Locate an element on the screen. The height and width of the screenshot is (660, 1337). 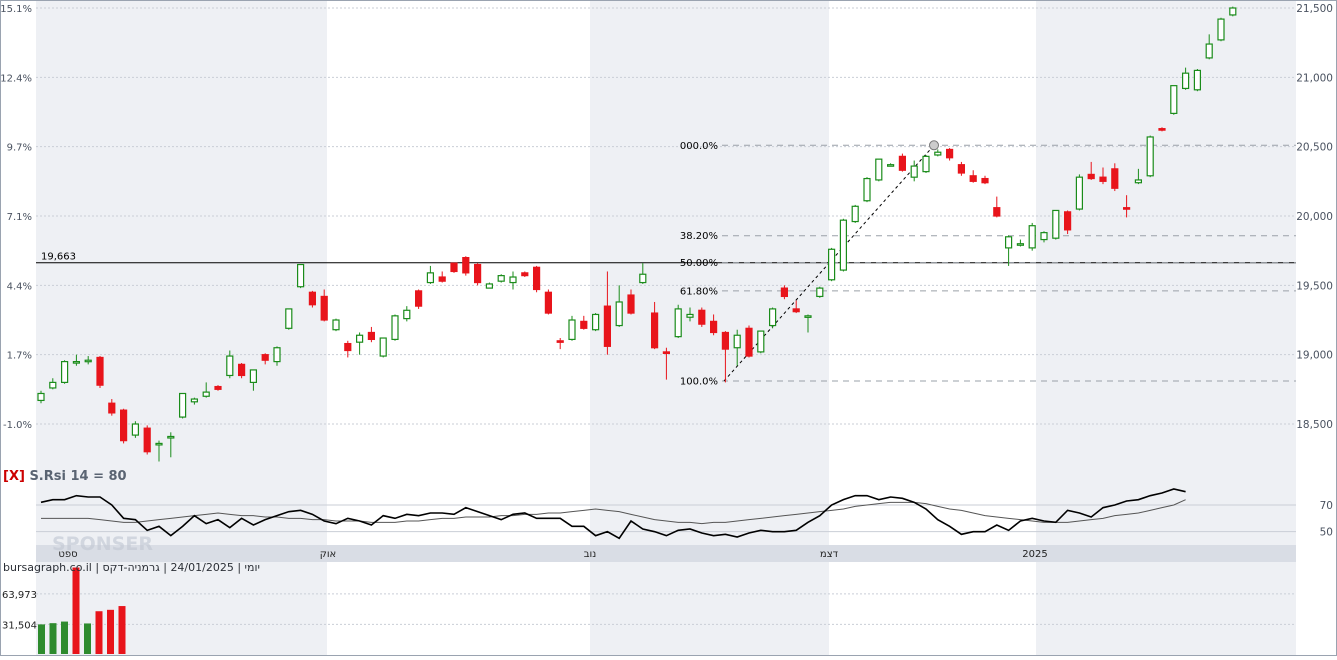
watermark-text: SPONSER is located at coordinates (102, 544).